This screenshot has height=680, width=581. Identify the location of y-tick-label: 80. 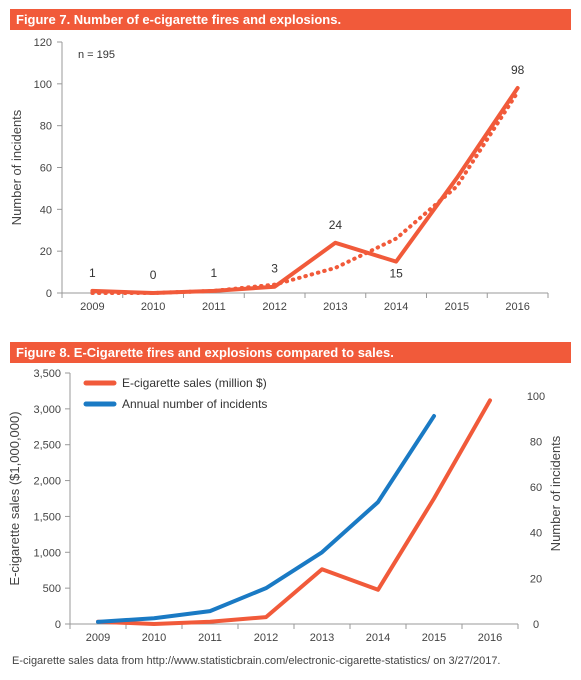
(46, 127).